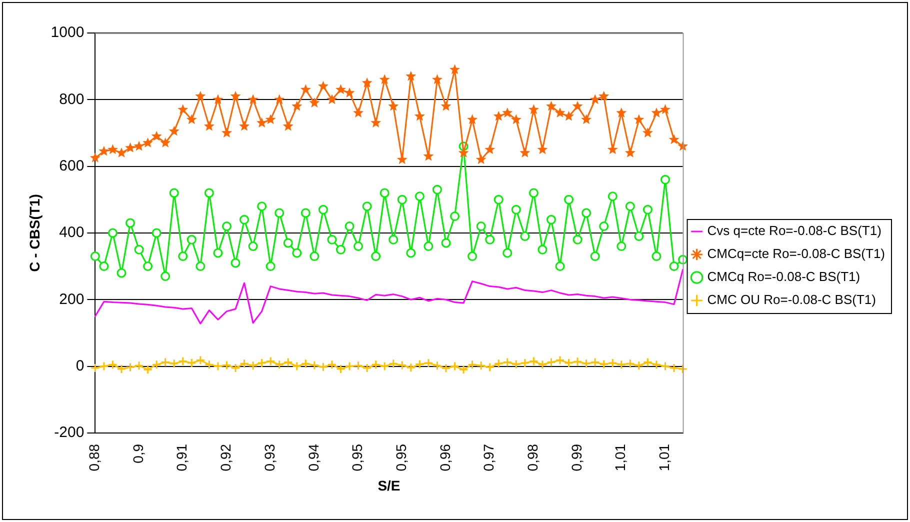 This screenshot has width=910, height=522. Describe the element at coordinates (71, 299) in the screenshot. I see `y-tick-label: 200` at that location.